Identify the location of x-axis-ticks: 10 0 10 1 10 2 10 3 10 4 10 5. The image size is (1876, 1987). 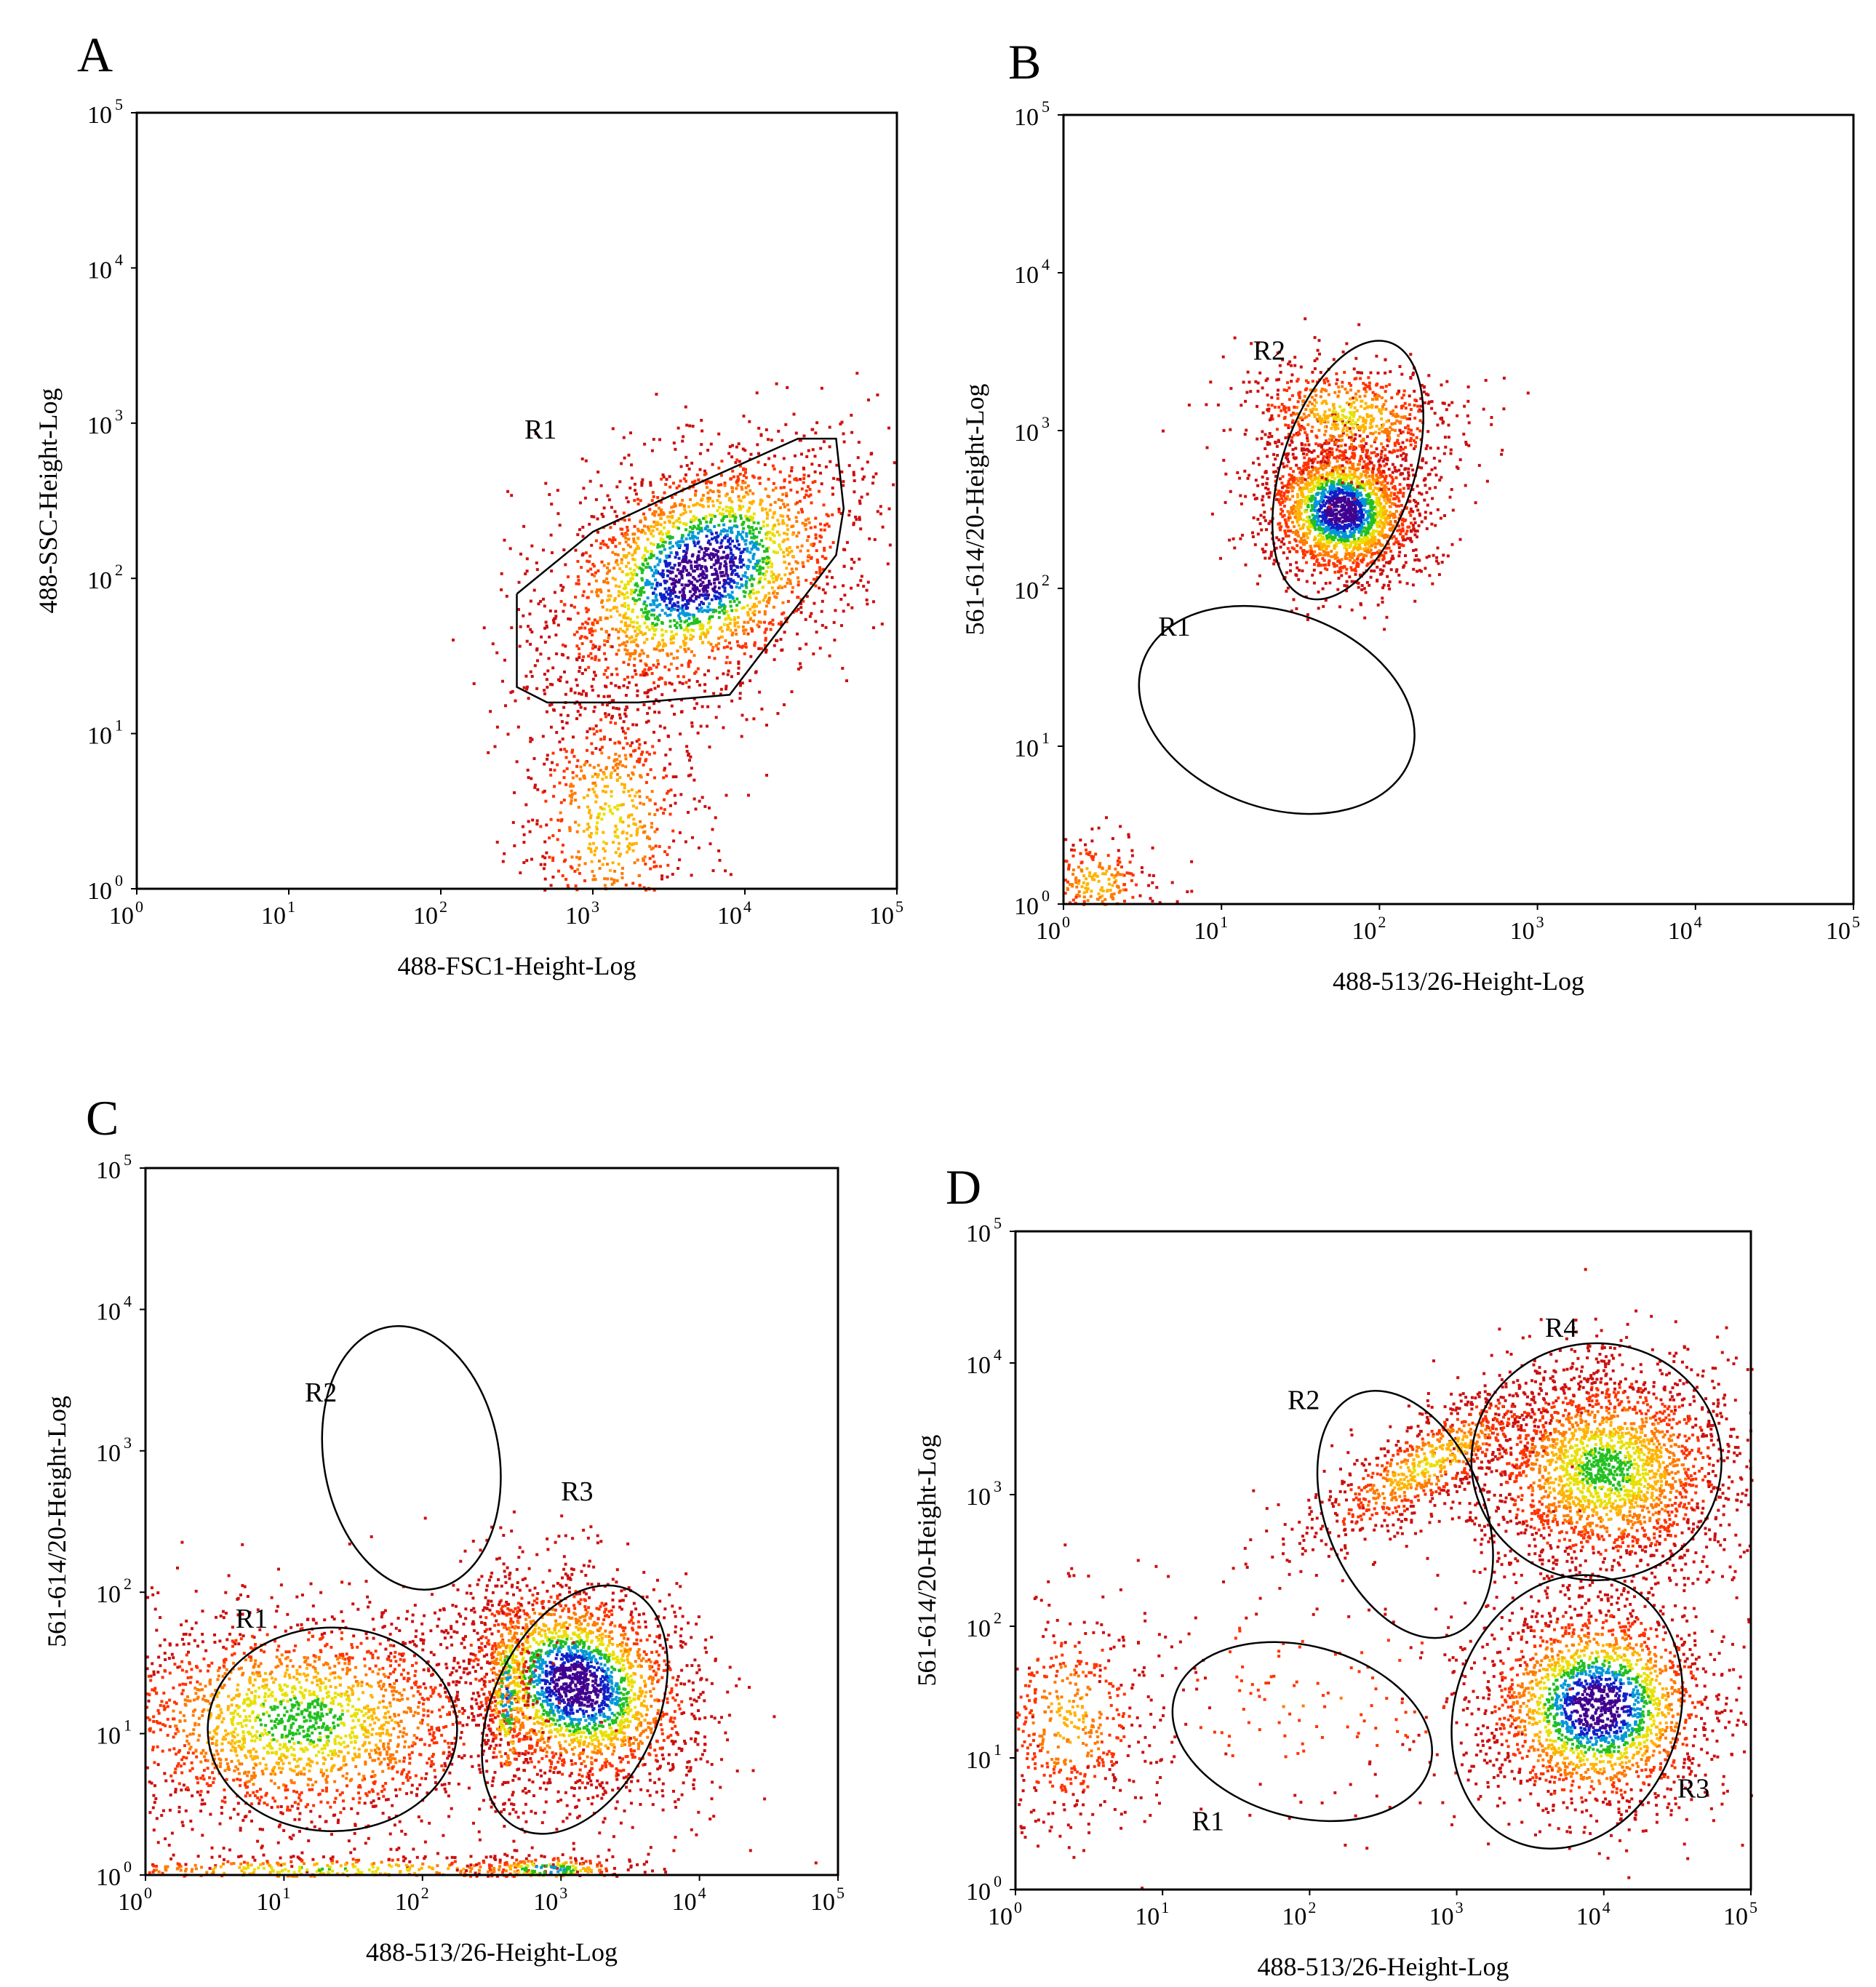
(506, 909).